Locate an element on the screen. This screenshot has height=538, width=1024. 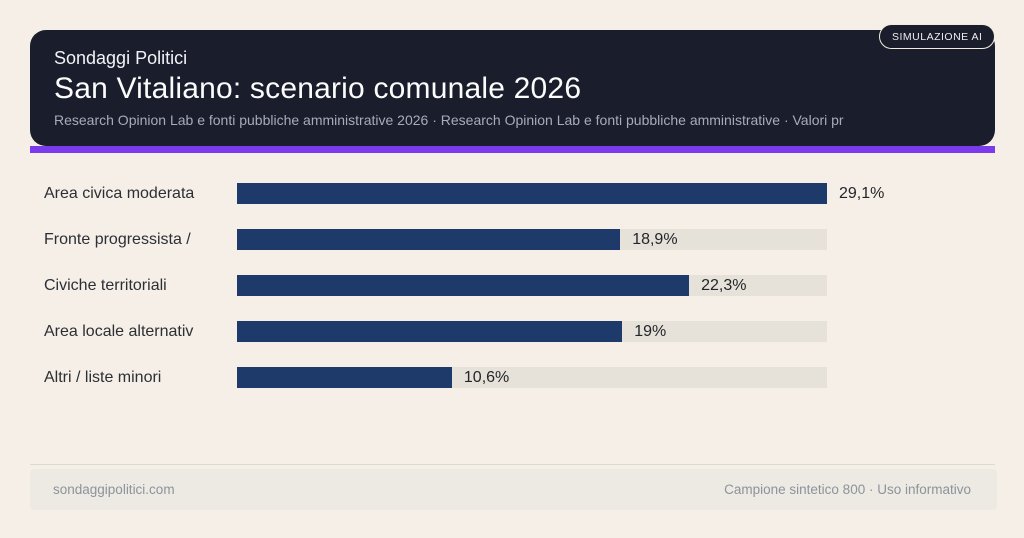
bar-row: Fronte progressista / 18,9% is located at coordinates (512, 239).